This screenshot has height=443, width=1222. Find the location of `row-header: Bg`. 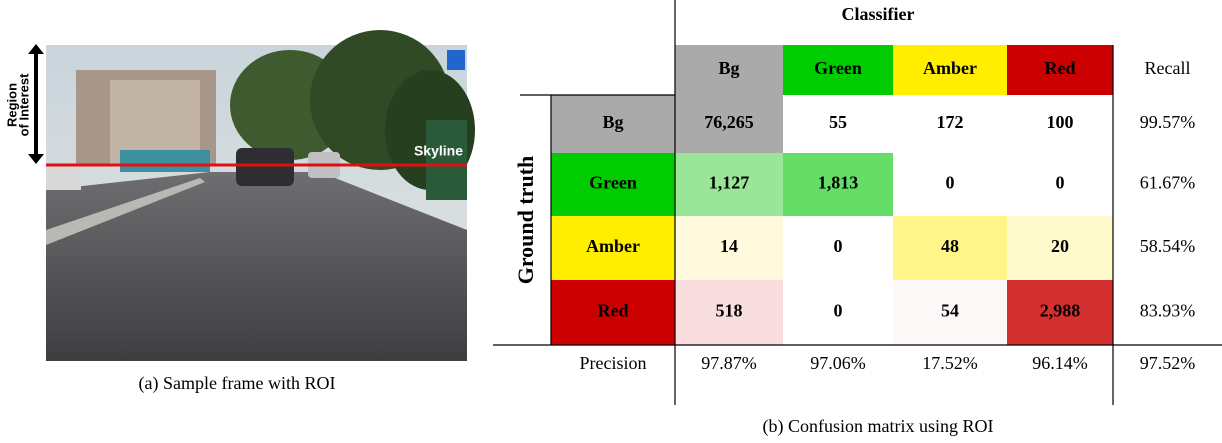

row-header: Bg is located at coordinates (612, 122).